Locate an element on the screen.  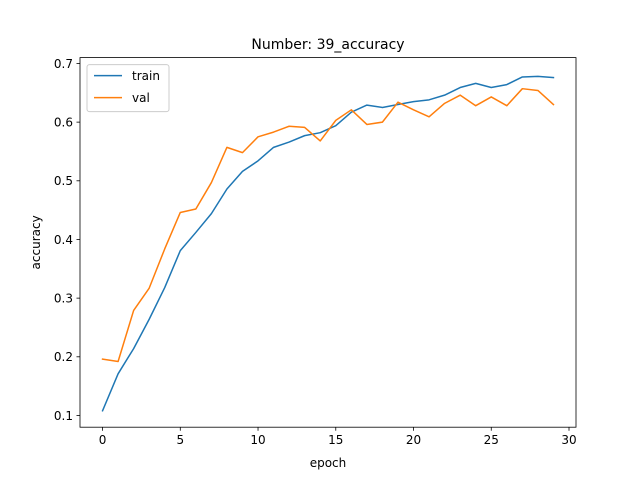
x-tick-label: 25 is located at coordinates (491, 440).